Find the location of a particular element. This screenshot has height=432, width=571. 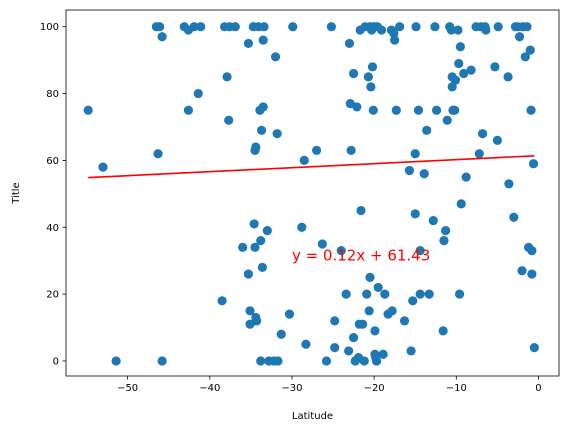

y-tick-label: 40 is located at coordinates (52, 228).